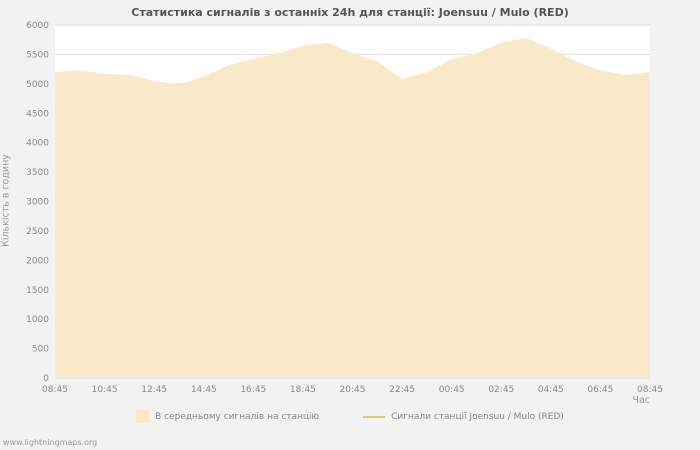 This screenshot has width=700, height=450. I want to click on y-tick-label: 2500, so click(37, 232).